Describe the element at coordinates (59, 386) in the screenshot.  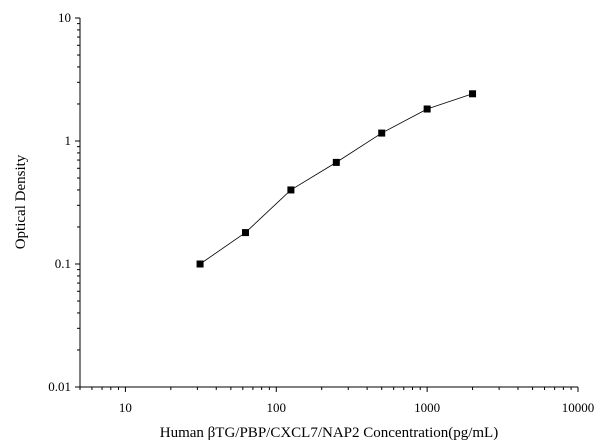
I see `y-tick-label: 0.01` at that location.